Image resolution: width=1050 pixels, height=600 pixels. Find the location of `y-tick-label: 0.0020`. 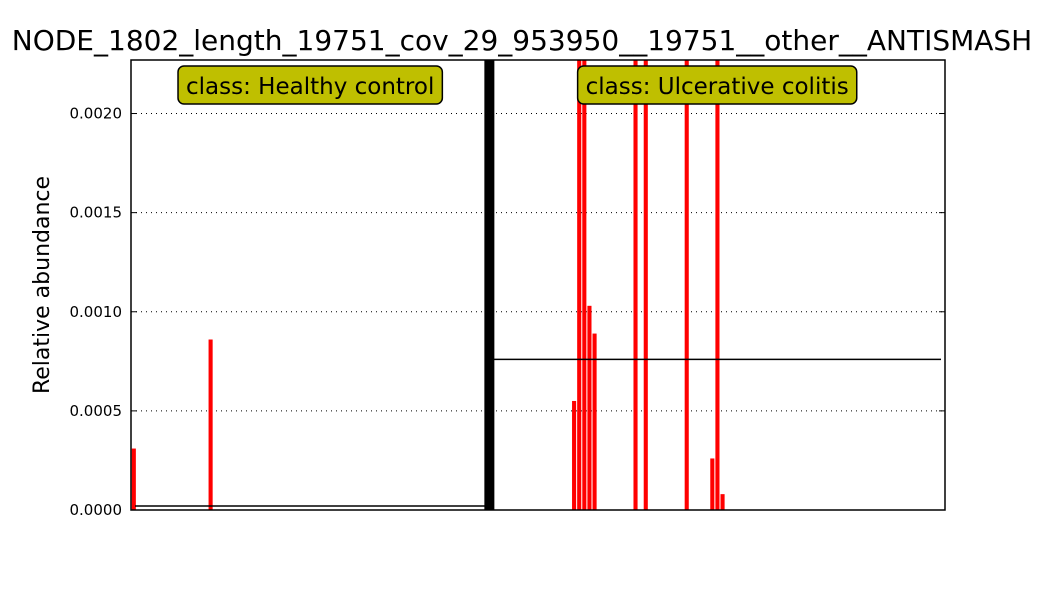

y-tick-label: 0.0020 is located at coordinates (96, 114).